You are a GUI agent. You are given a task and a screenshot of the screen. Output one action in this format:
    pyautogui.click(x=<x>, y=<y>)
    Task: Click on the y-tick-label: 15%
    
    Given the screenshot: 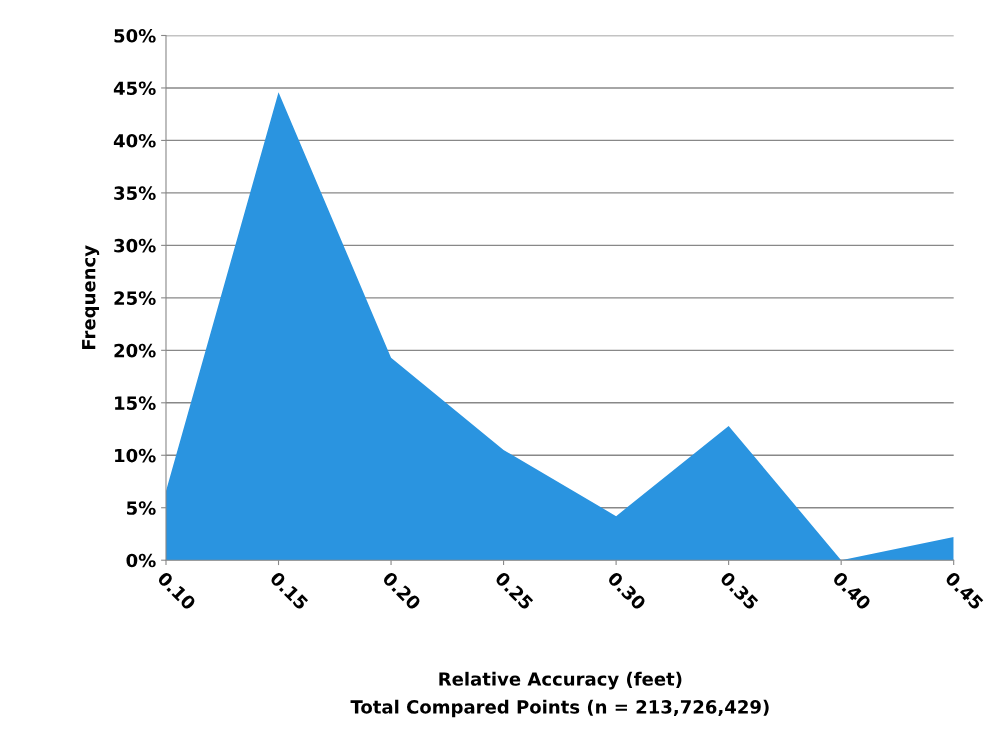 What is the action you would take?
    pyautogui.click(x=135, y=403)
    